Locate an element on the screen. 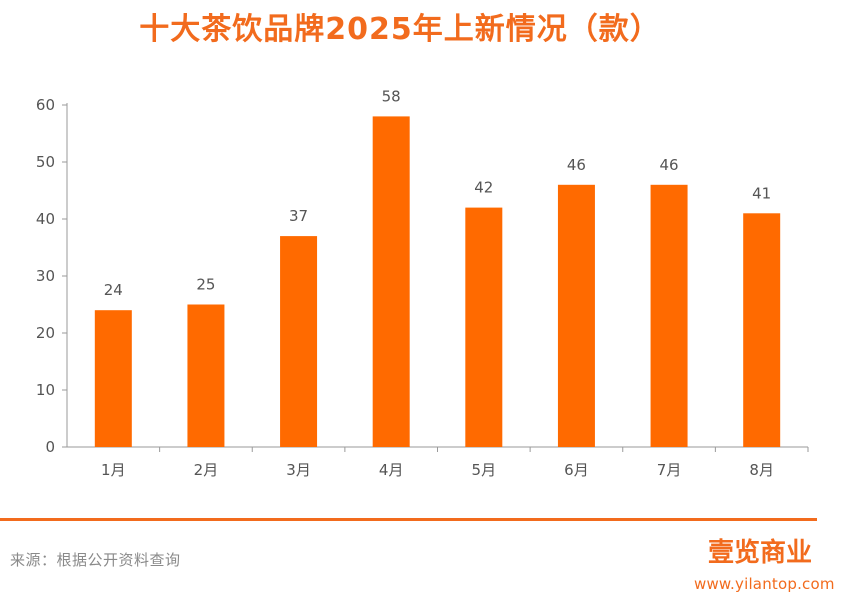 The image size is (843, 602). data-label: 58 is located at coordinates (391, 96).